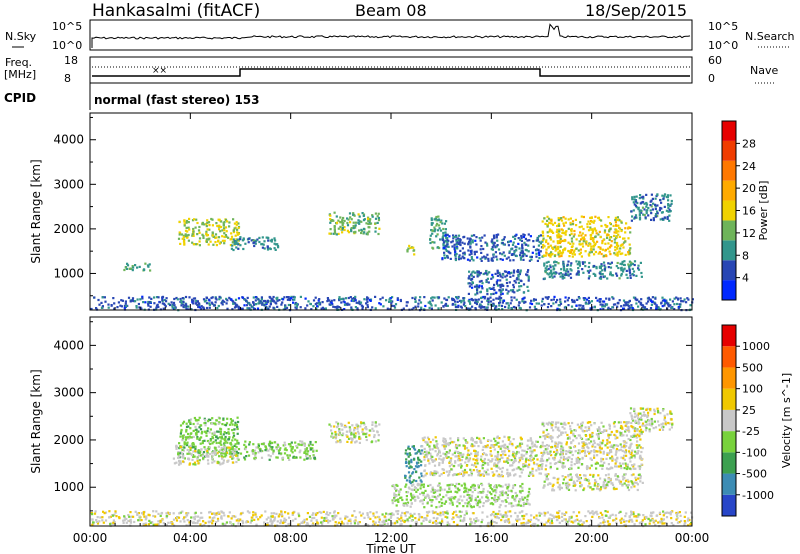 The width and height of the screenshot is (800, 554). What do you see at coordinates (391, 70) in the screenshot?
I see `freq-panel-frame` at bounding box center [391, 70].